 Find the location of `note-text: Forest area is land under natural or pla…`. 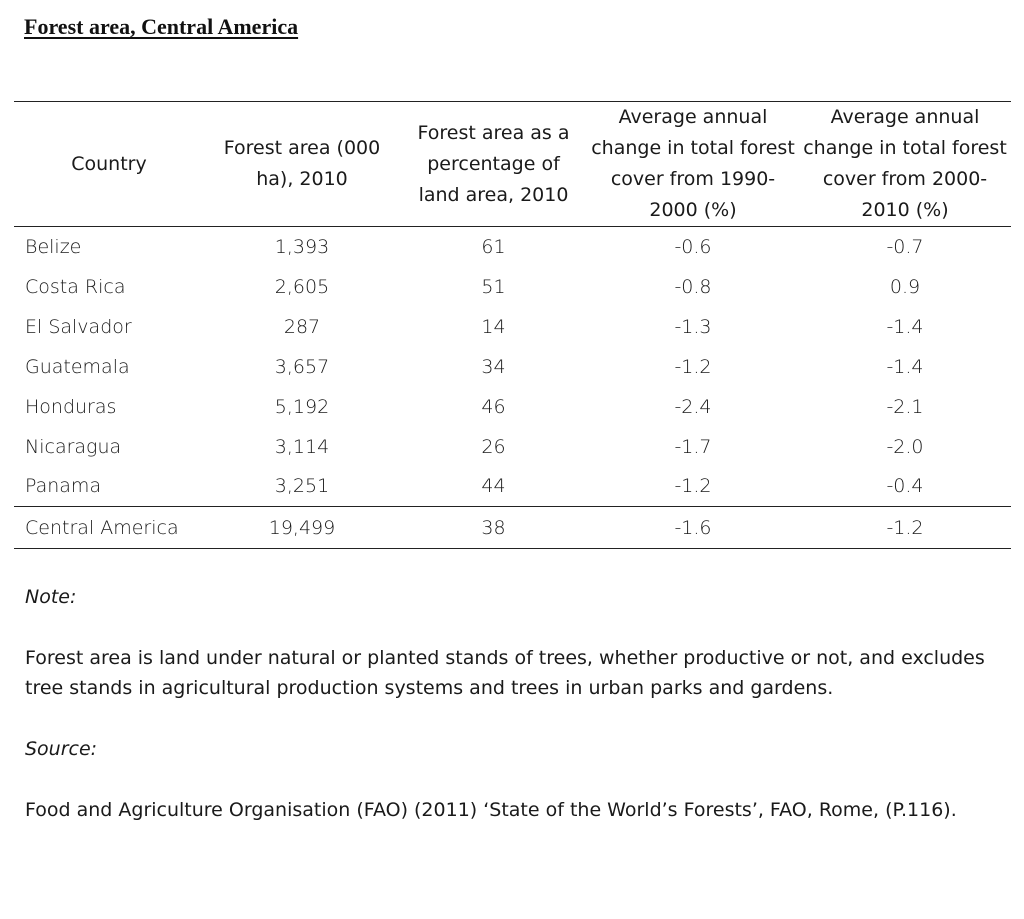

note-text: Forest area is land under natural or pla… is located at coordinates (505, 673).